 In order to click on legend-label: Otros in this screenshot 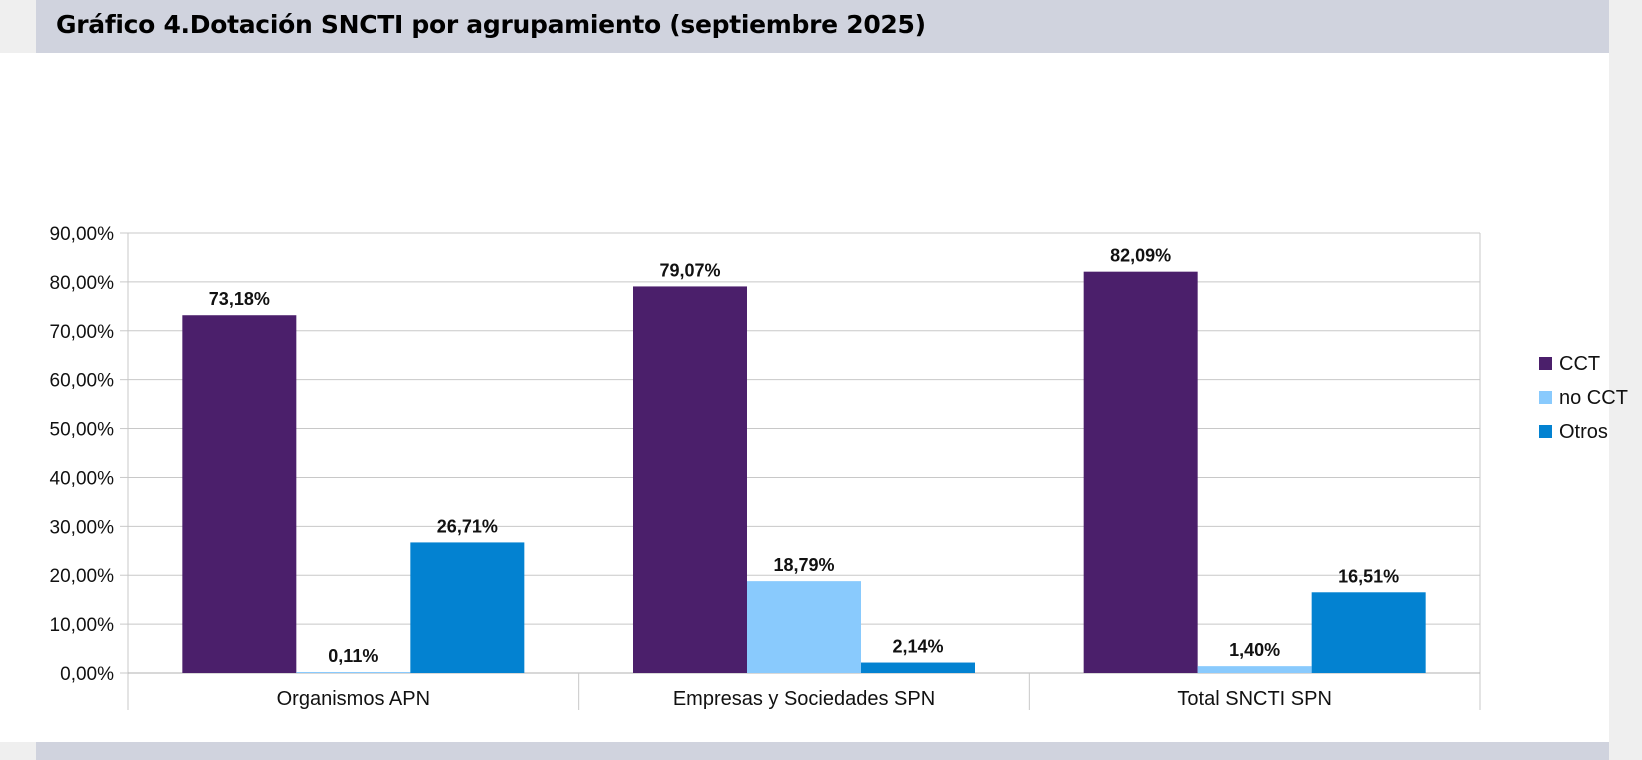, I will do `click(1583, 432)`.